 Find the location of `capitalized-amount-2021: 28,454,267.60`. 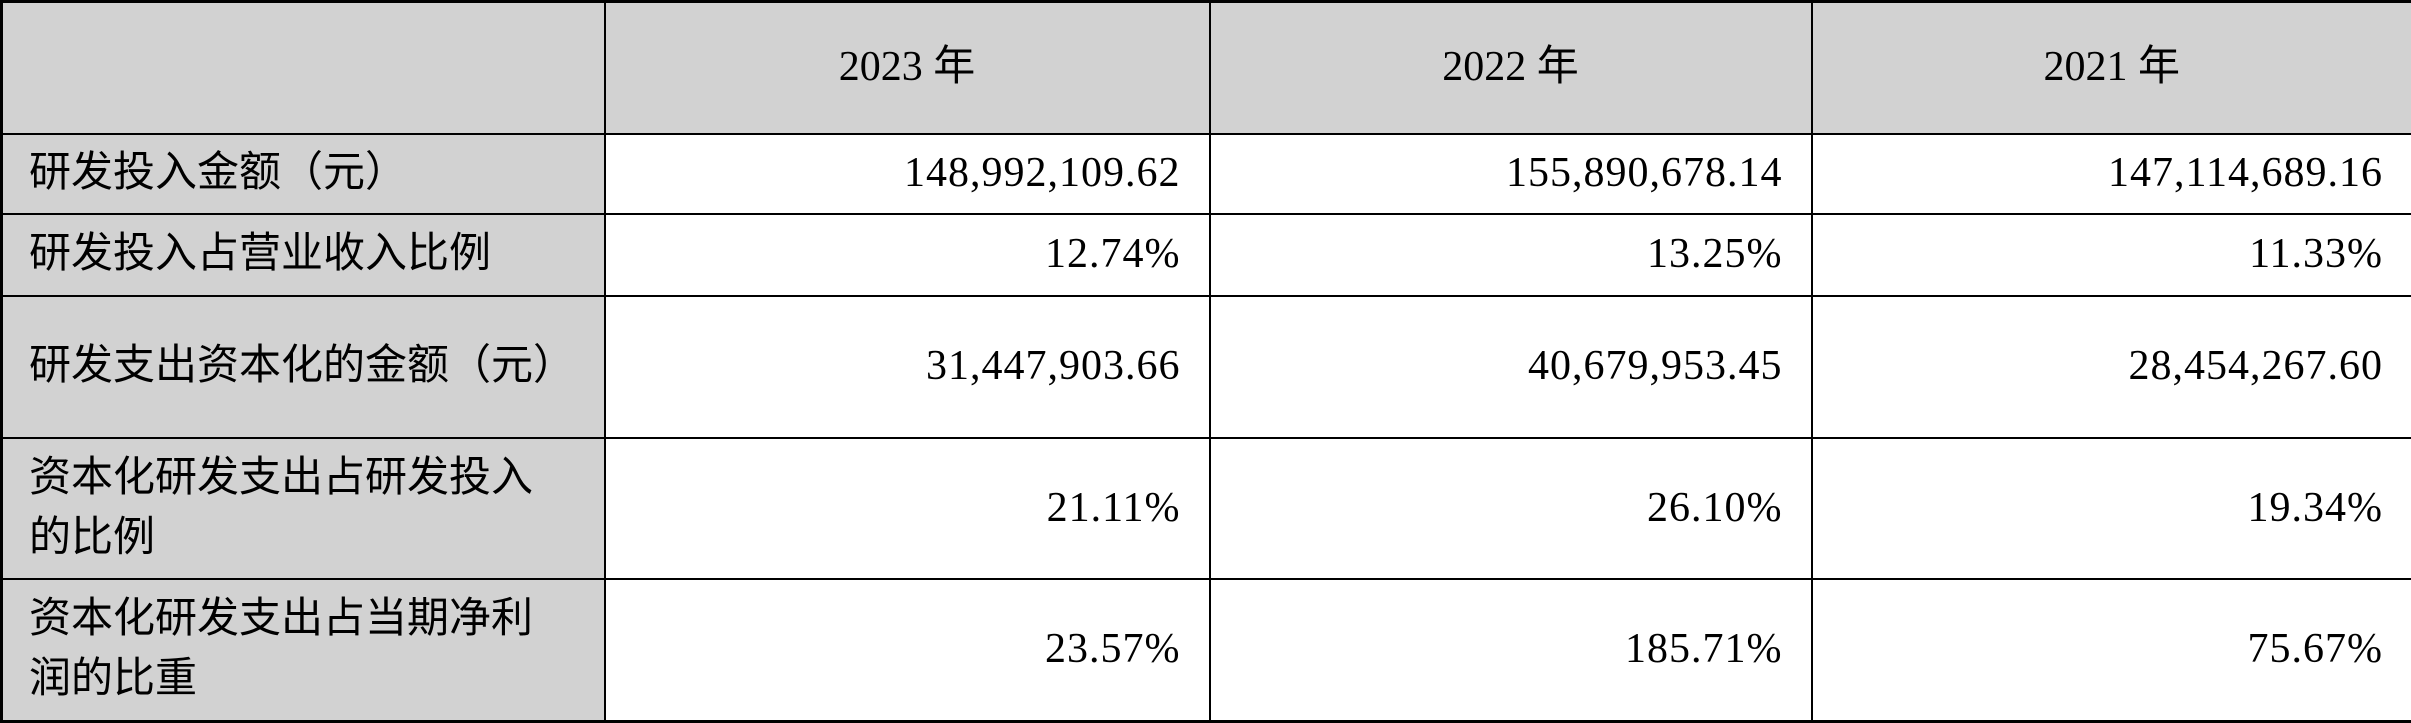

capitalized-amount-2021: 28,454,267.60 is located at coordinates (2111, 367).